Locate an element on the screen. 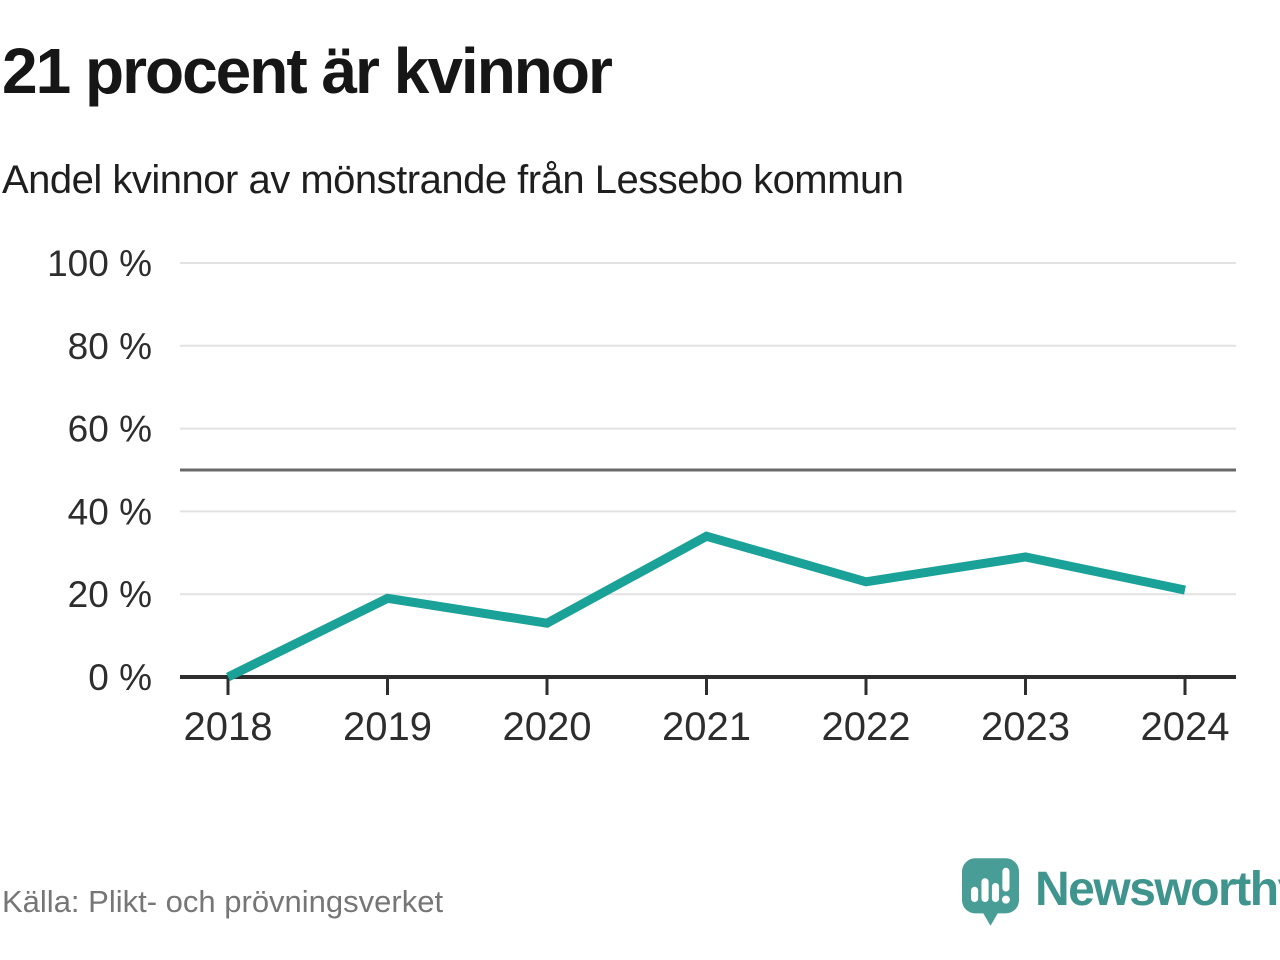 This screenshot has height=960, width=1280. x-tick-label: 2021 is located at coordinates (706, 727).